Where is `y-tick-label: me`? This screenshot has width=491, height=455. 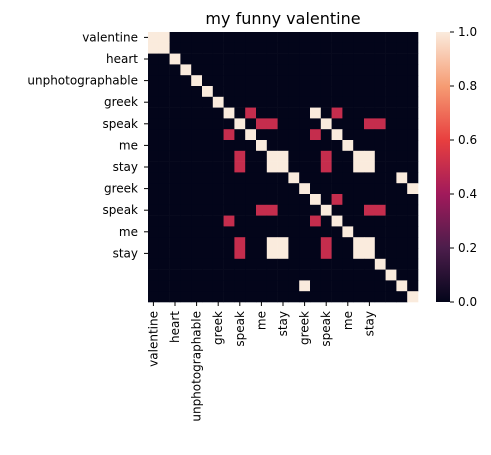 y-tick-label: me is located at coordinates (128, 145).